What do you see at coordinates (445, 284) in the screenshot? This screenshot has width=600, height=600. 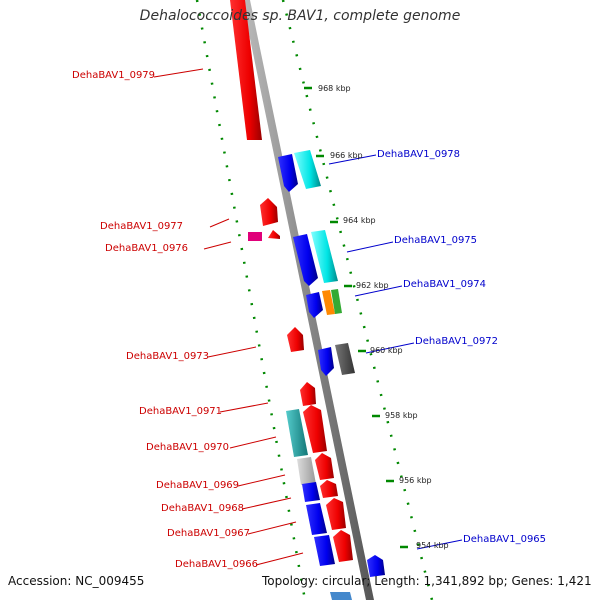 I see `gene-label-0974: DehaBAV1_0974` at bounding box center [445, 284].